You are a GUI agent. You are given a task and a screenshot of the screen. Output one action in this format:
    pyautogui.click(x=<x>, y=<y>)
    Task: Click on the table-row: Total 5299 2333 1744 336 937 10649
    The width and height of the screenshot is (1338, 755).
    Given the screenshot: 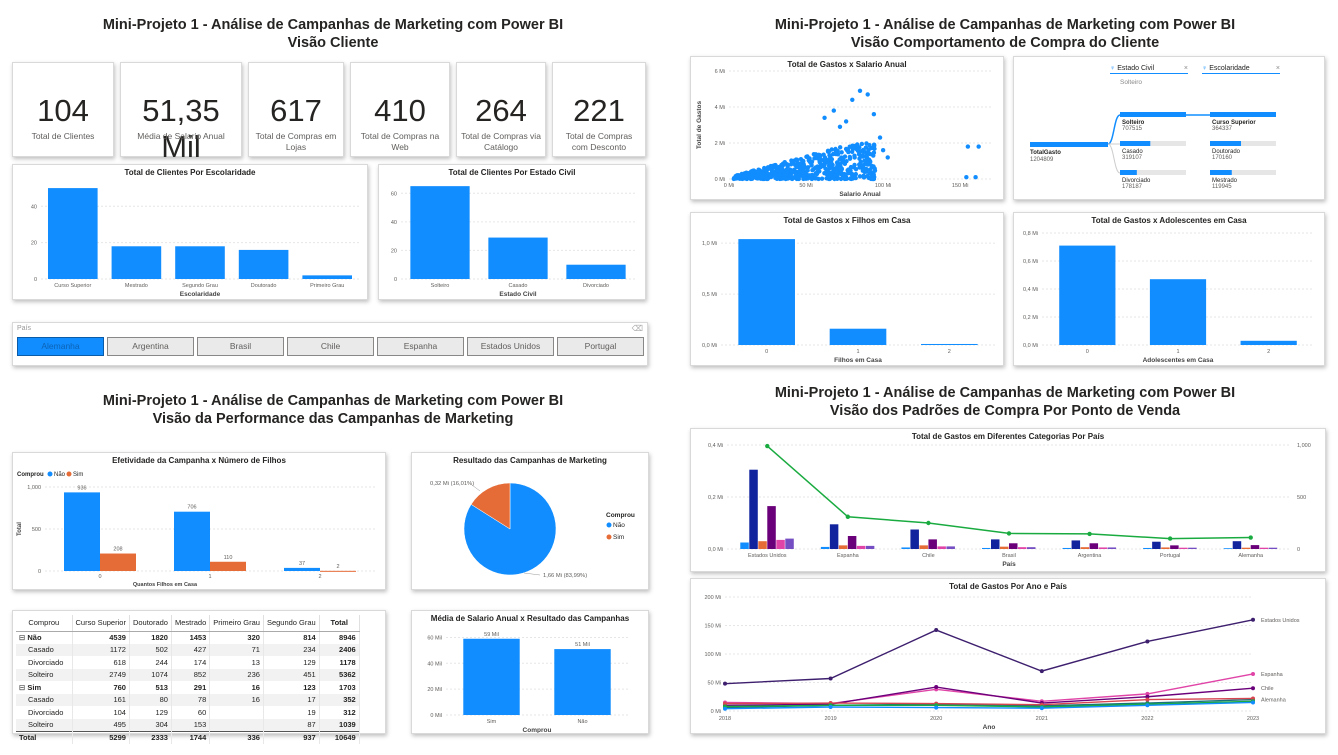 What is the action you would take?
    pyautogui.click(x=188, y=737)
    